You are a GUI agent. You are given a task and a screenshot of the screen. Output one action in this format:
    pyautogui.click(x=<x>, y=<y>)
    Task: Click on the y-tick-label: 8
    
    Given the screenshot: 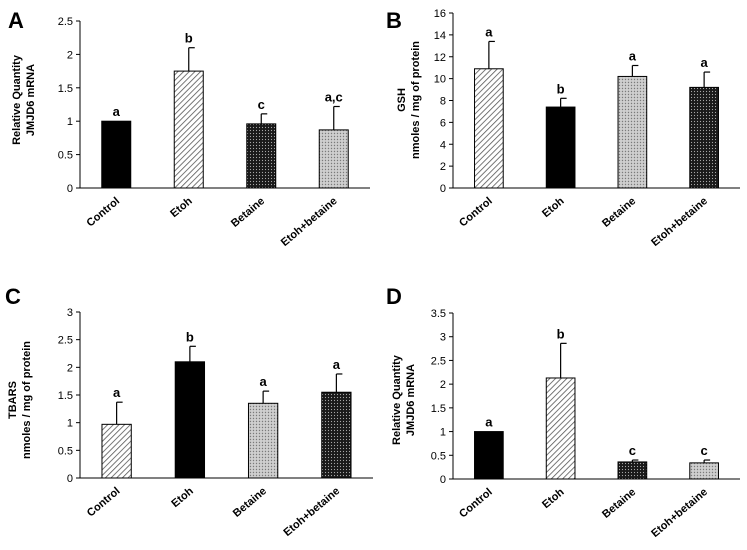 What is the action you would take?
    pyautogui.click(x=443, y=102)
    